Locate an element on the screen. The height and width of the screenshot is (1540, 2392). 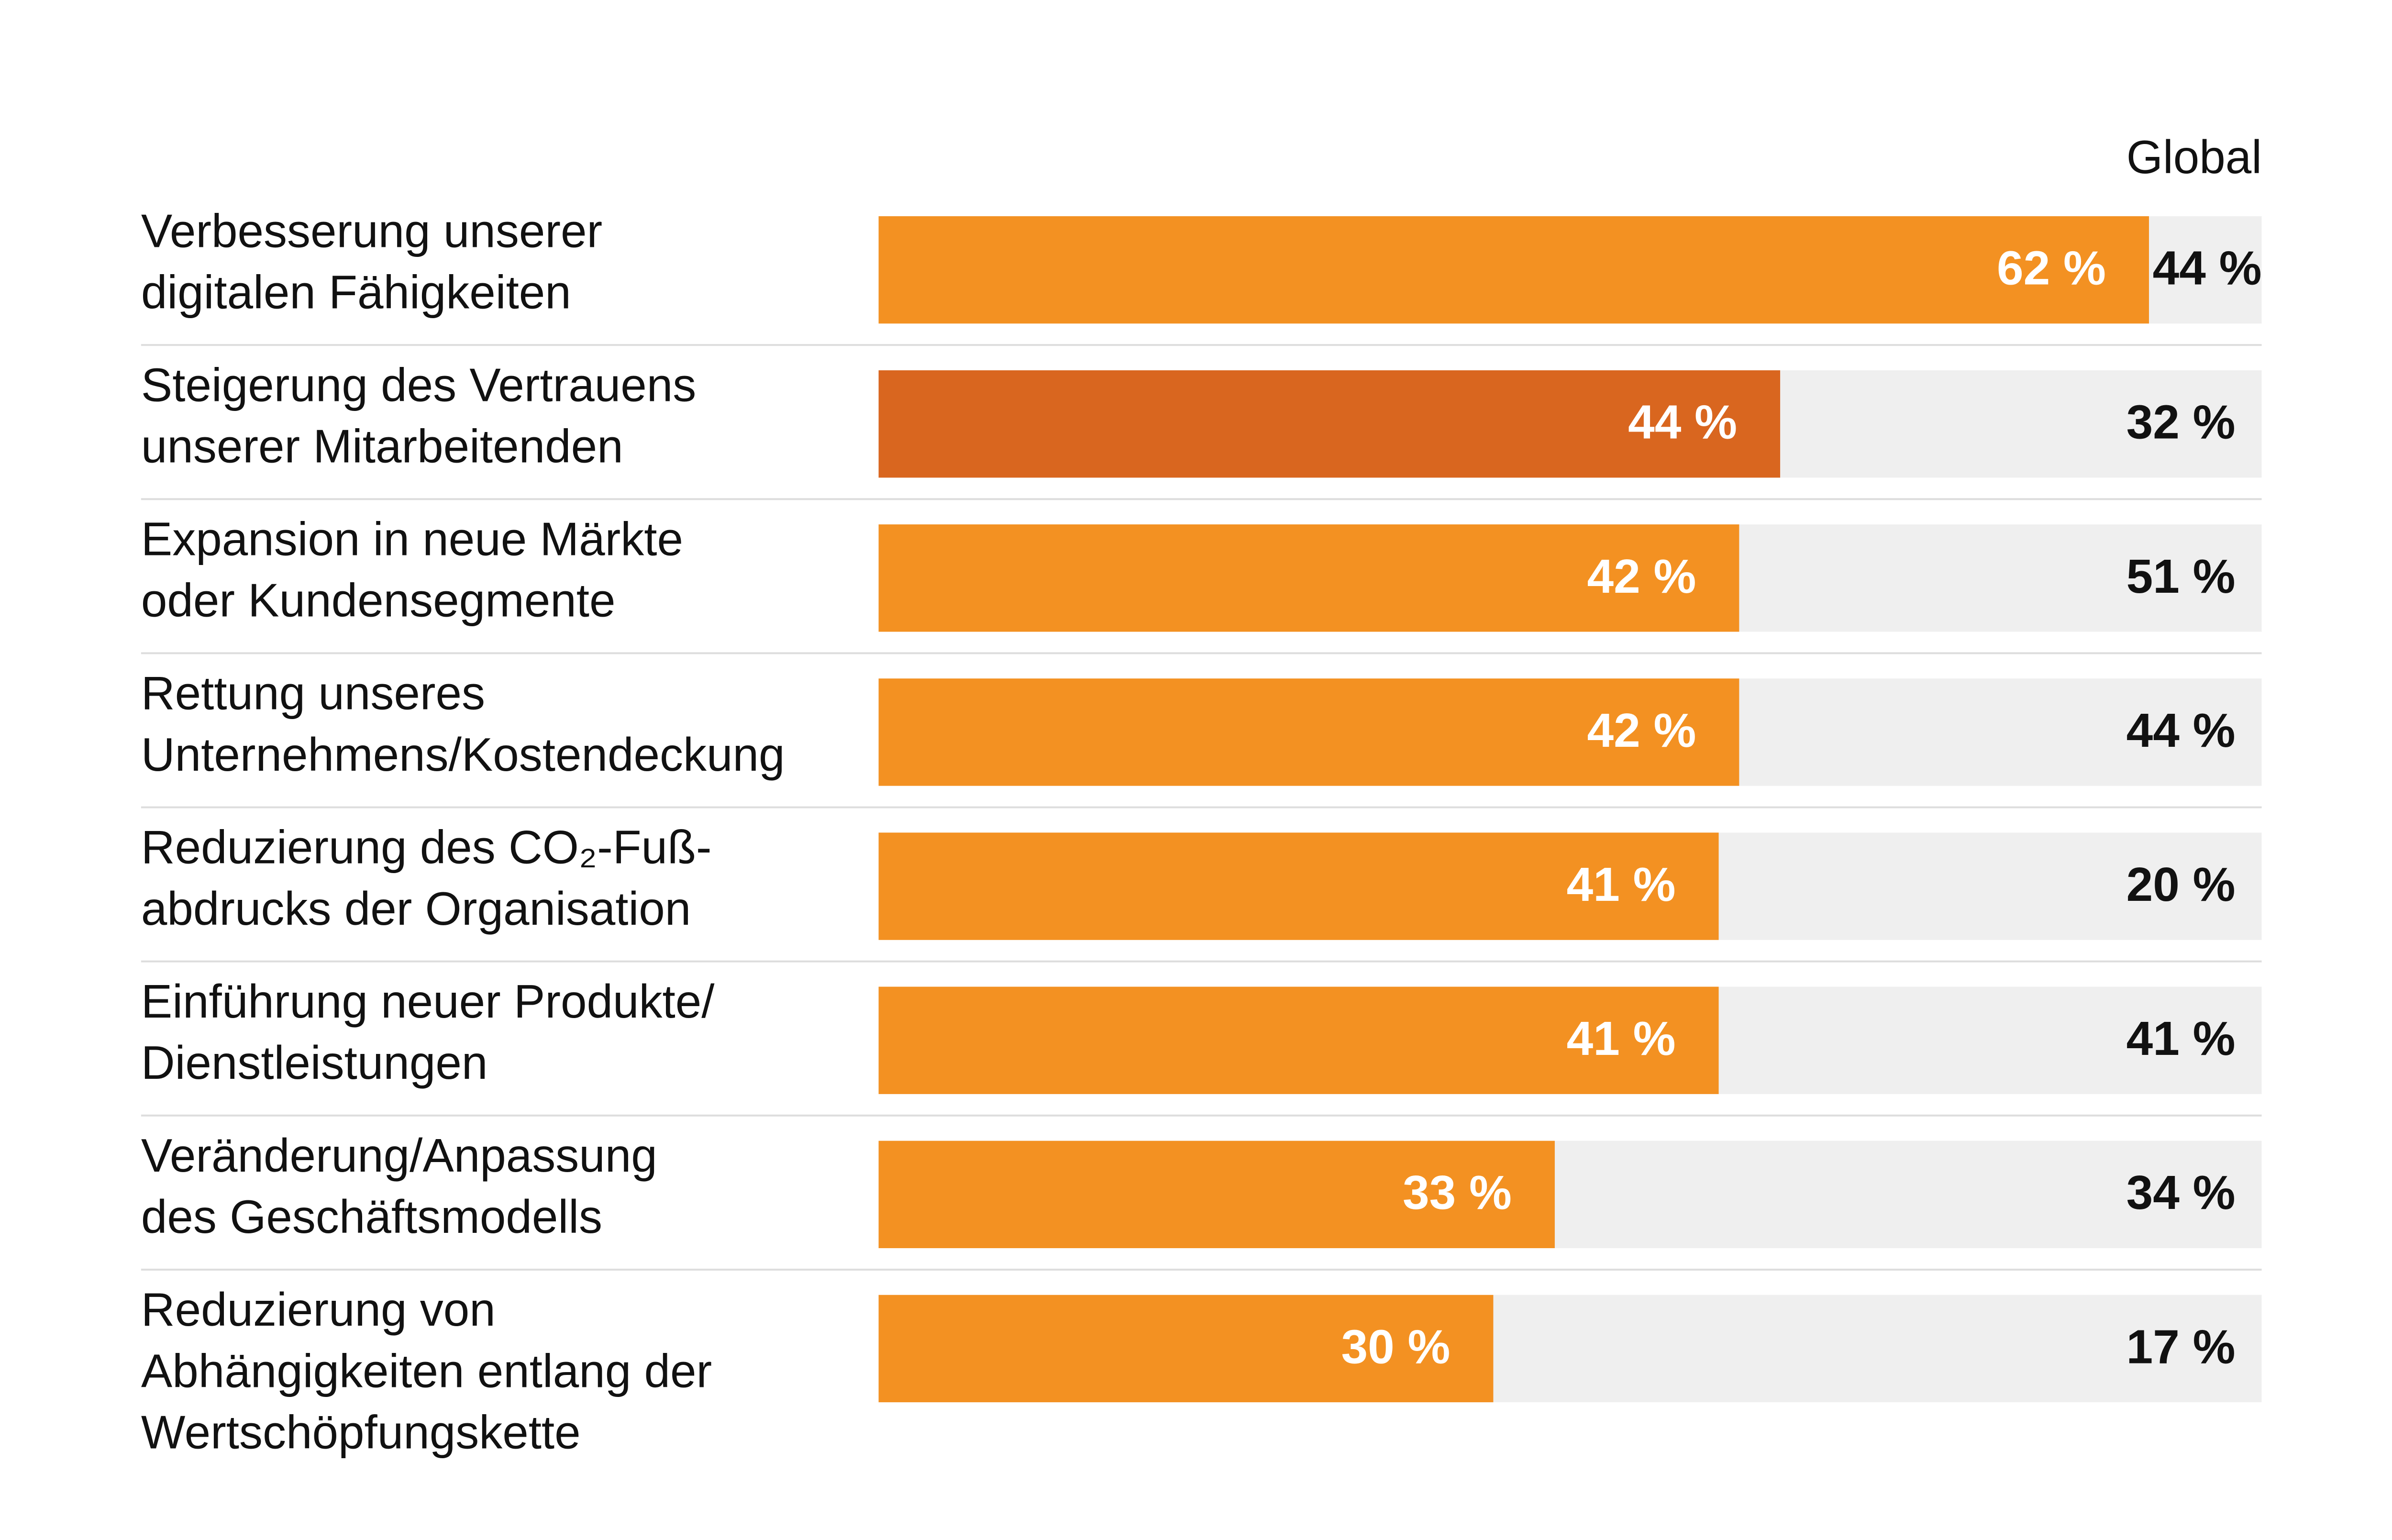
category-label: Rettung unseres is located at coordinates (313, 693).